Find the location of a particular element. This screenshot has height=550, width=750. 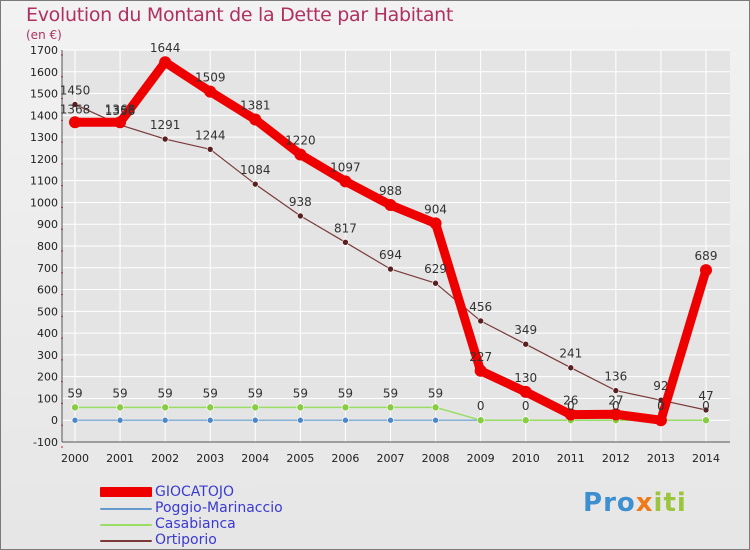

y-tick-label: 900 is located at coordinates (47, 224).